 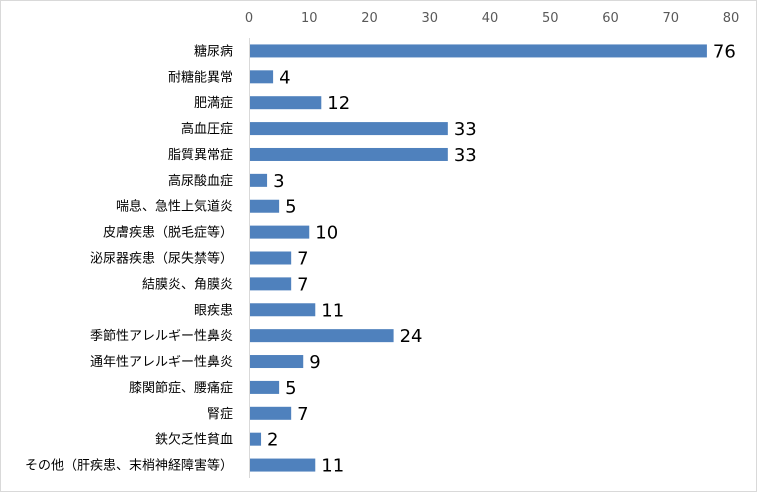 What do you see at coordinates (411, 336) in the screenshot?
I see `data-label: 24` at bounding box center [411, 336].